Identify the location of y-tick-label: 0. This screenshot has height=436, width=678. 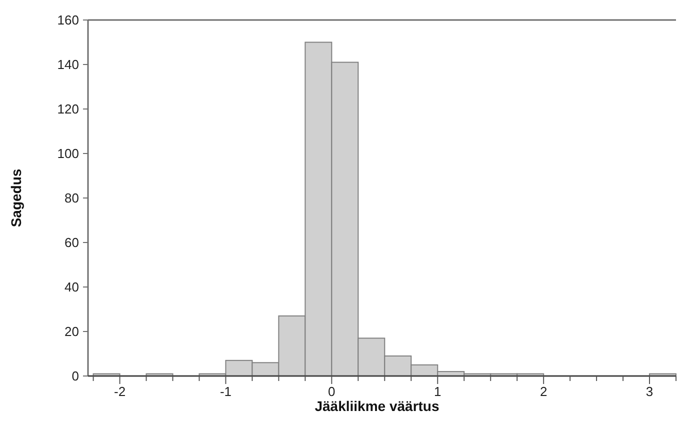
(75, 376).